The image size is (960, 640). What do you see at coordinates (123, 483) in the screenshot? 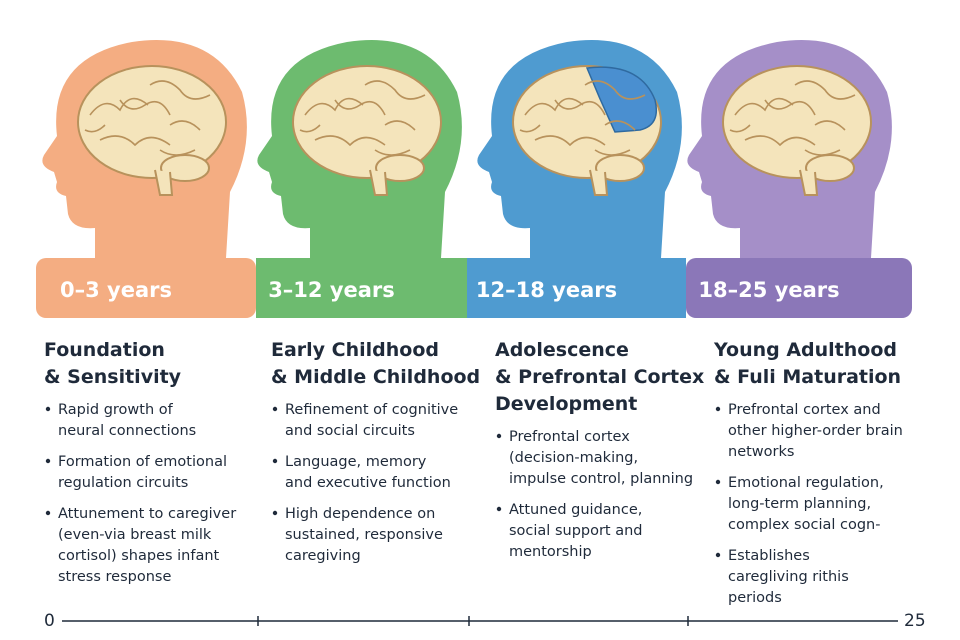
I see `bullet-text: regulation circuits` at bounding box center [123, 483].